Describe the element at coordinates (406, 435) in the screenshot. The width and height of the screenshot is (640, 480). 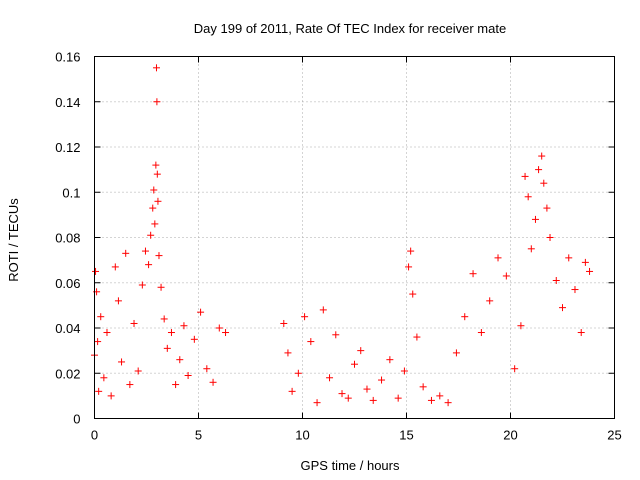
I see `x-tick-label: 15` at that location.